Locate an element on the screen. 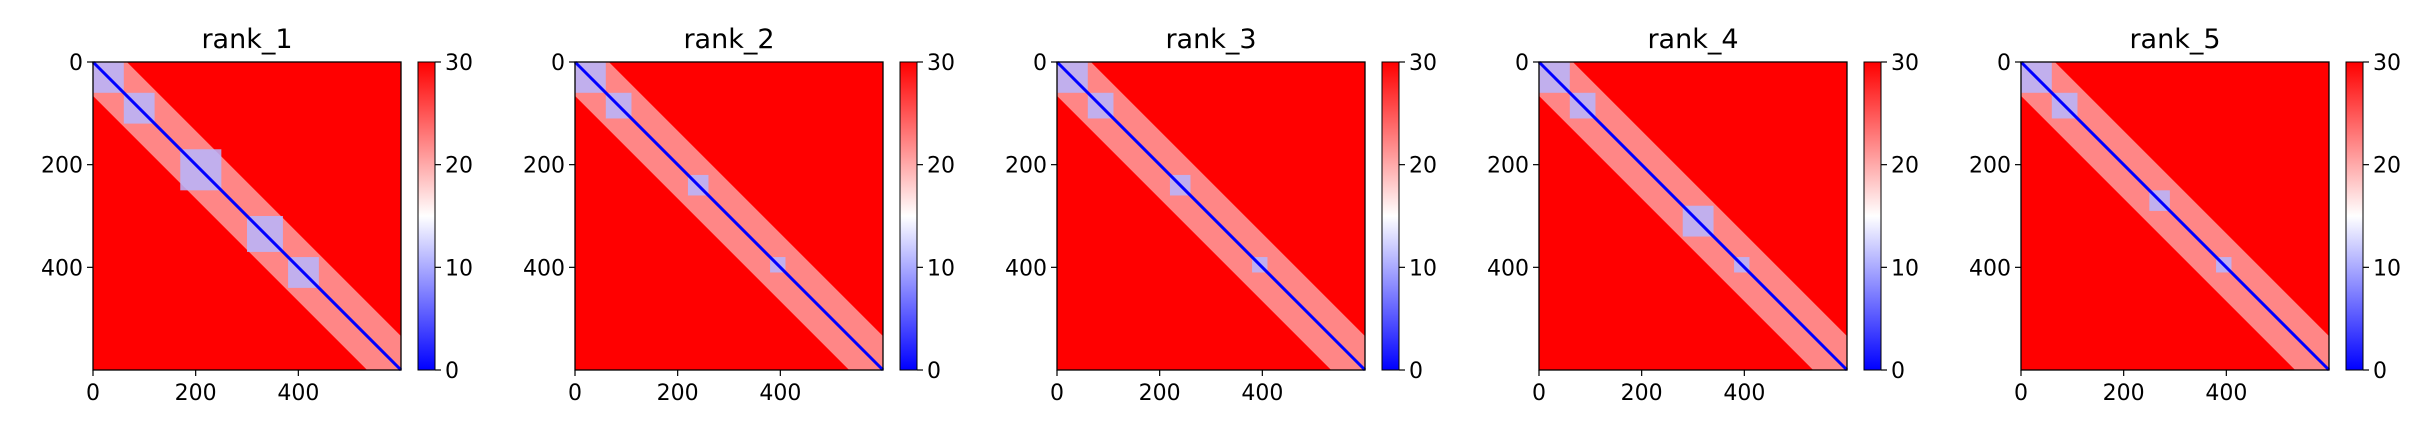 The width and height of the screenshot is (2435, 438). panel-title: rank_1 is located at coordinates (246, 39).